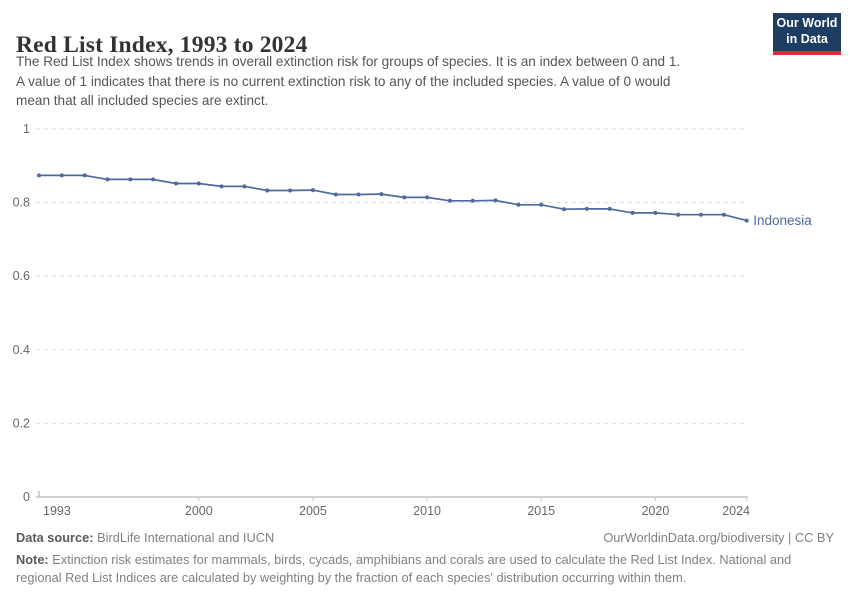 This screenshot has width=850, height=600. What do you see at coordinates (21, 350) in the screenshot?
I see `y-tick-label: 0.4` at bounding box center [21, 350].